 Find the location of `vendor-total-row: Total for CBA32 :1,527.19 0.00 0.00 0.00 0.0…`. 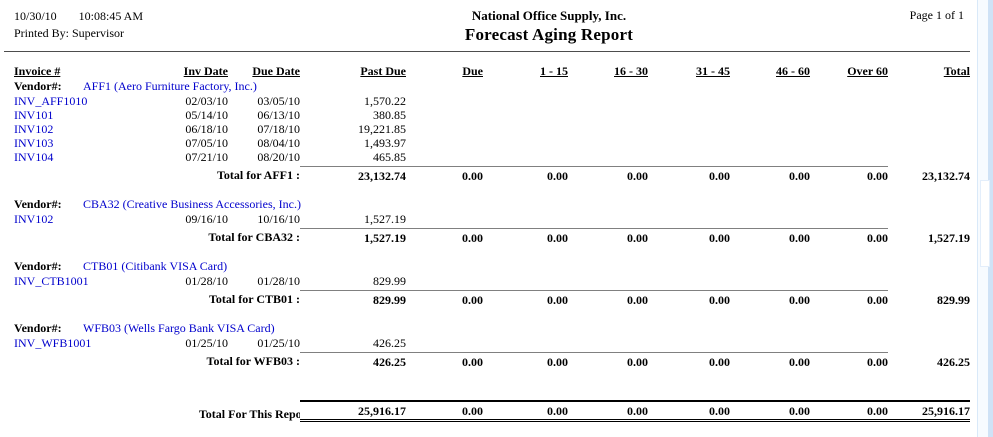

vendor-total-row: Total for CBA32 :1,527.19 0.00 0.00 0.00 0.0… is located at coordinates (492, 235).